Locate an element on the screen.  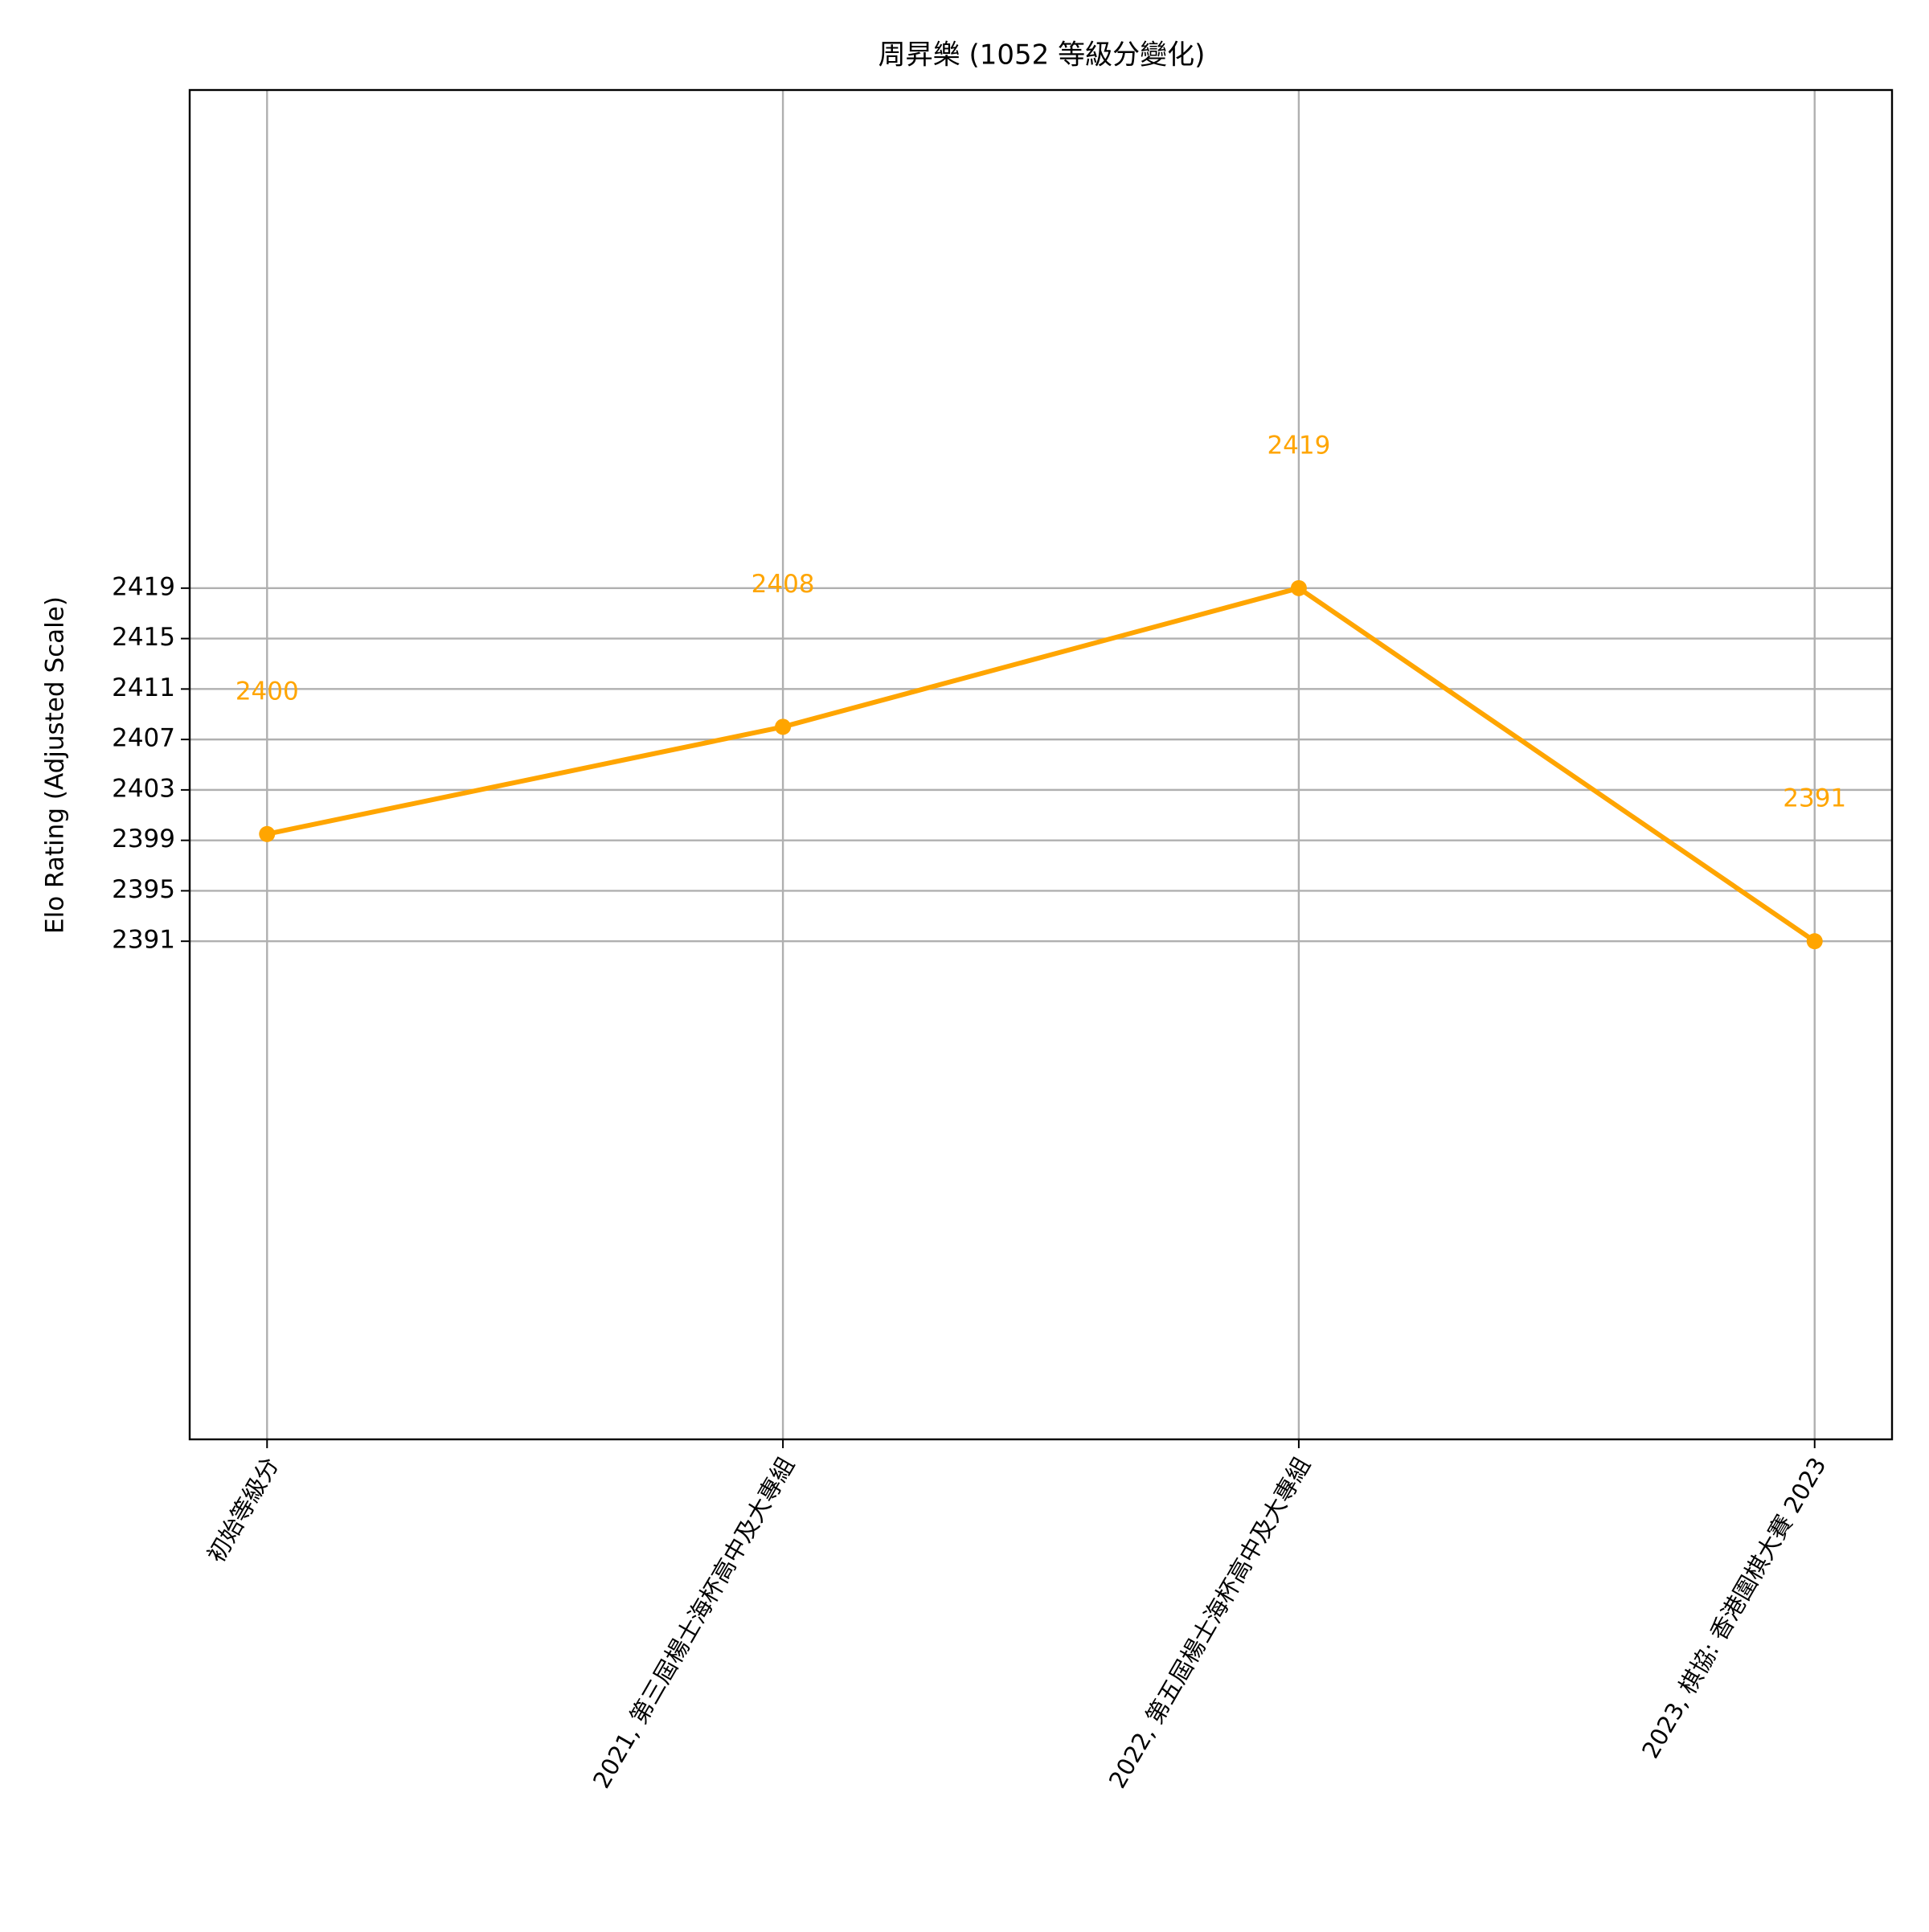
y-tick-label: 2407 is located at coordinates (143, 738).